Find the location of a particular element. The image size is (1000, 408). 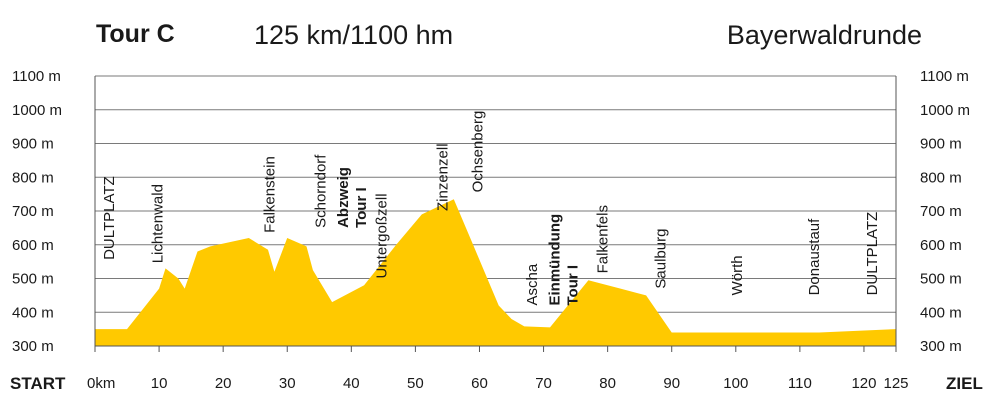

place-label: Saulburg is located at coordinates (660, 259).